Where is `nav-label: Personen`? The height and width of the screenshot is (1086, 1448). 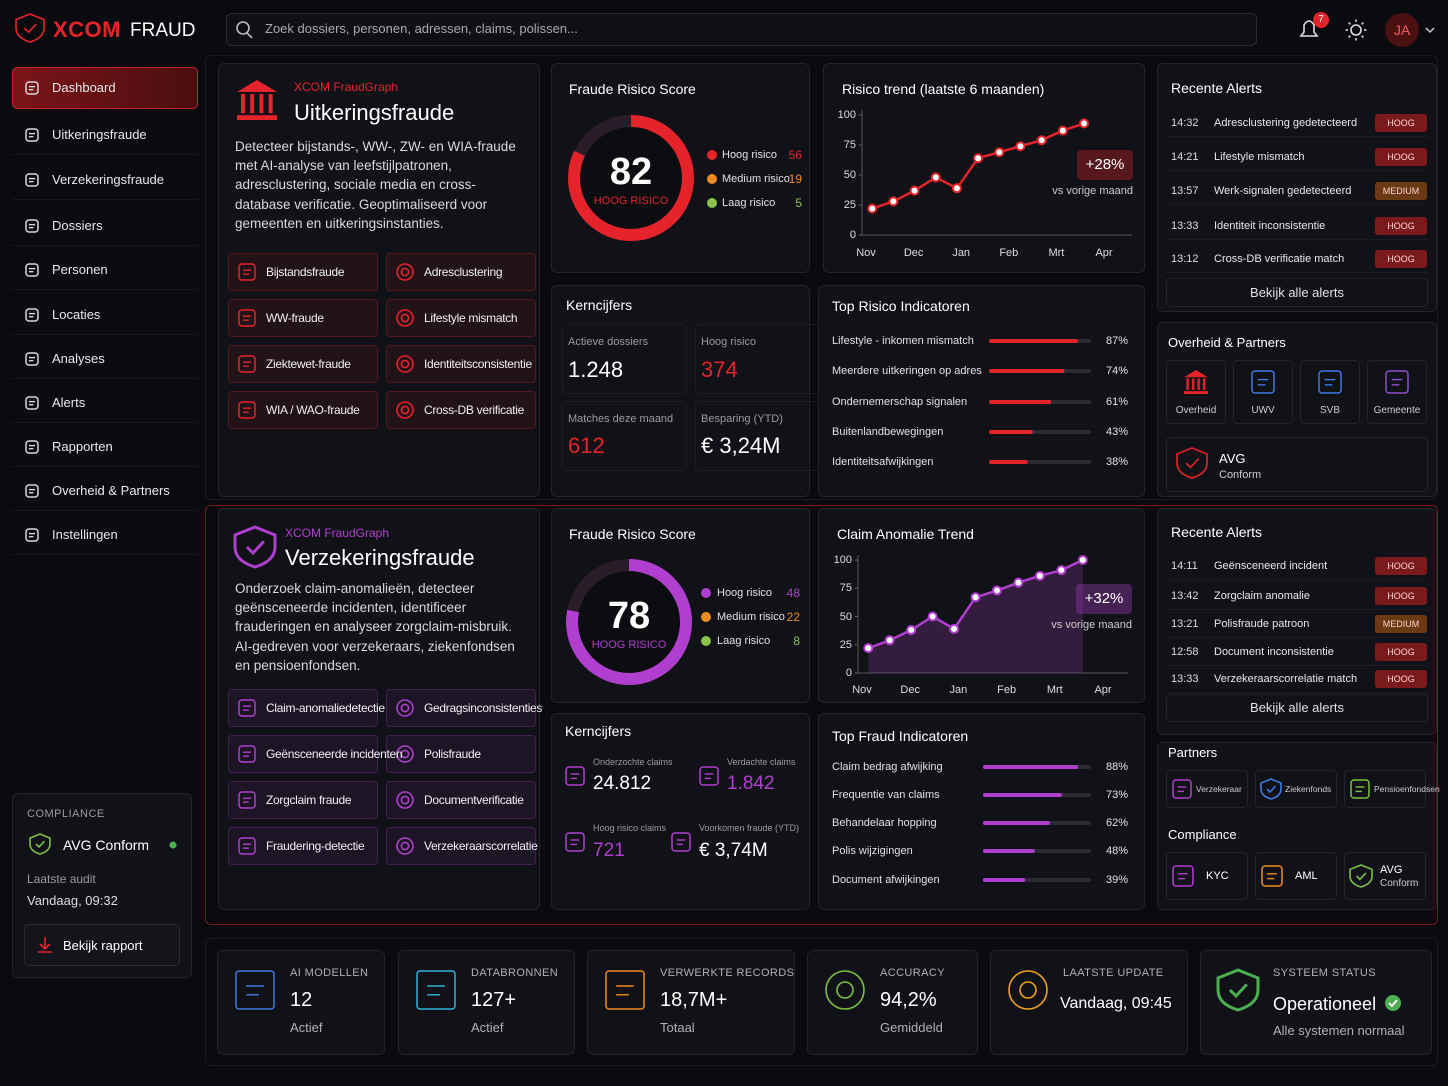
nav-label: Personen is located at coordinates (80, 269).